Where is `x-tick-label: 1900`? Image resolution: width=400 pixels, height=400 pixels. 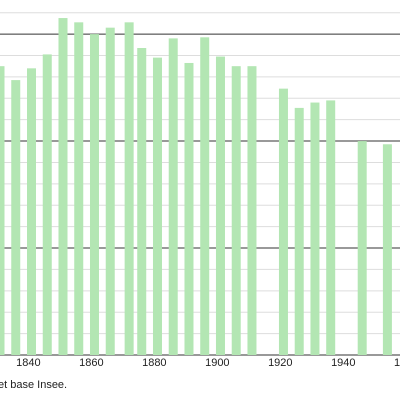
x-tick-label: 1900 is located at coordinates (217, 363).